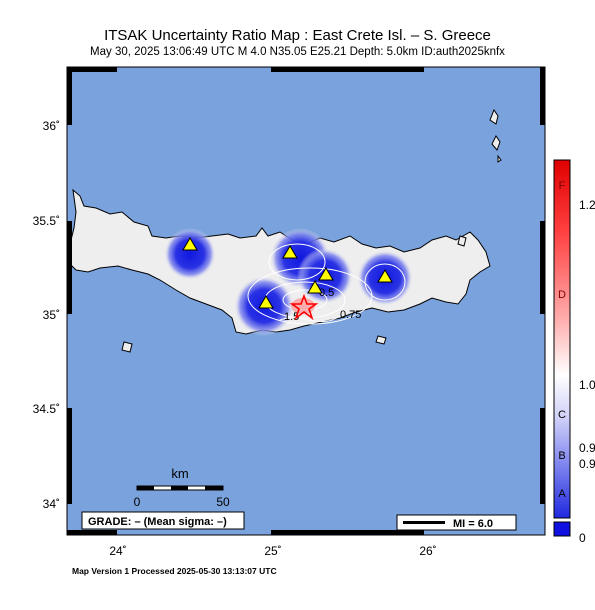 The width and height of the screenshot is (595, 610). I want to click on colorbar-value: 0, so click(582, 538).